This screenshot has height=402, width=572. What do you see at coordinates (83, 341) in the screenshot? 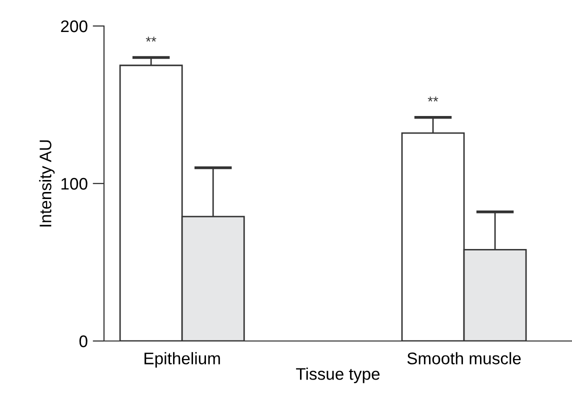
I see `y-tick-label: 0` at bounding box center [83, 341].